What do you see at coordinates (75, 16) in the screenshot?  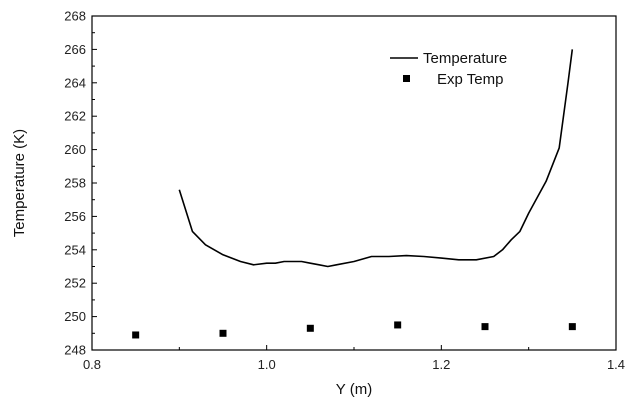 I see `y-tick-label: 268` at bounding box center [75, 16].